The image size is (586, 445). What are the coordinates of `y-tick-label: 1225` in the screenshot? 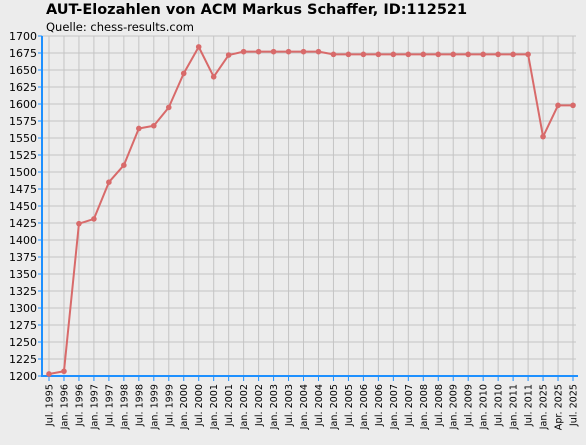 It's located at (23, 359).